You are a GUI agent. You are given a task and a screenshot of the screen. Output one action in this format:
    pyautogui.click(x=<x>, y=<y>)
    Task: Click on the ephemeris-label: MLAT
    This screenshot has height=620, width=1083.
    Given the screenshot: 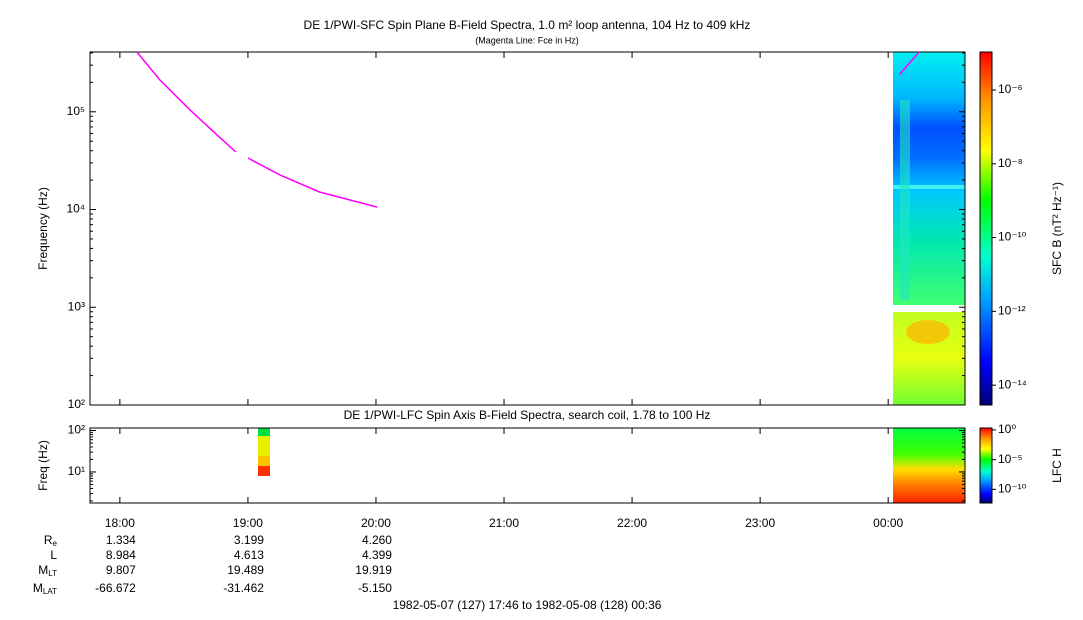 What is the action you would take?
    pyautogui.click(x=45, y=588)
    